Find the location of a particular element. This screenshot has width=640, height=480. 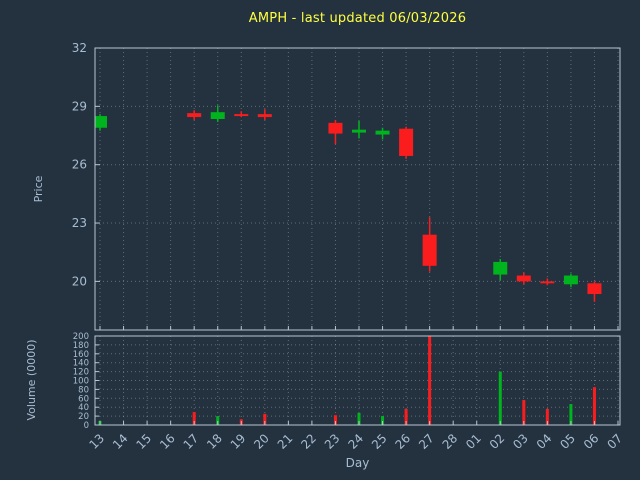

svg-text: 24 is located at coordinates (355, 441).